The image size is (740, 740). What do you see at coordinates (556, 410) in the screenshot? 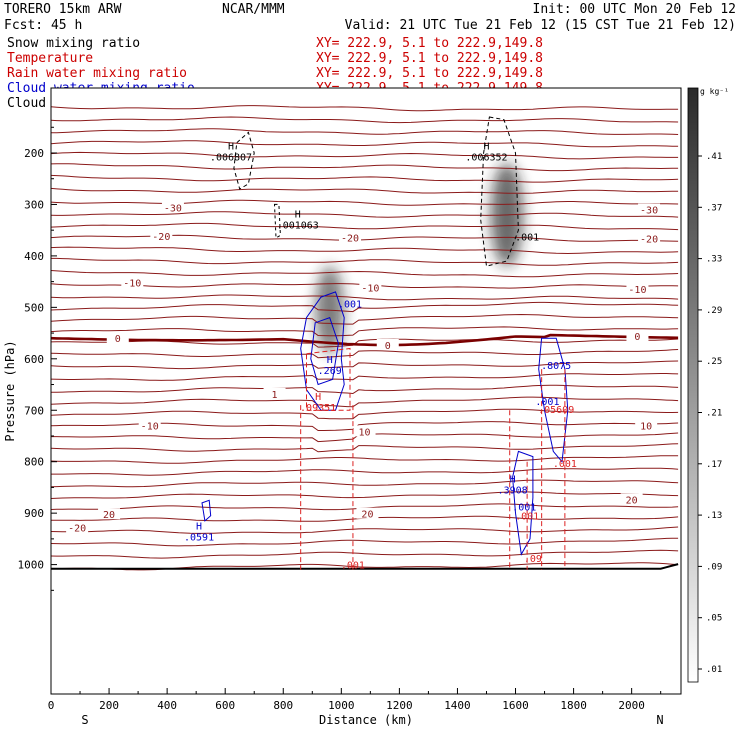
I see `contour-label: .05609` at bounding box center [556, 410].